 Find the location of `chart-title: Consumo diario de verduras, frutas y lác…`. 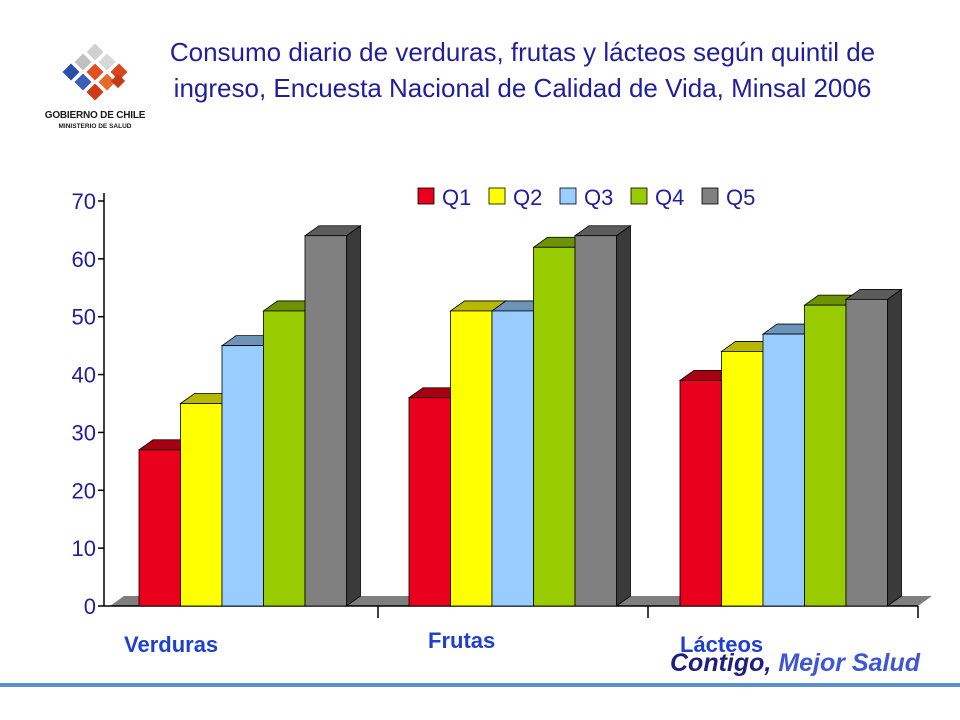

chart-title: Consumo diario de verduras, frutas y lác… is located at coordinates (522, 70).